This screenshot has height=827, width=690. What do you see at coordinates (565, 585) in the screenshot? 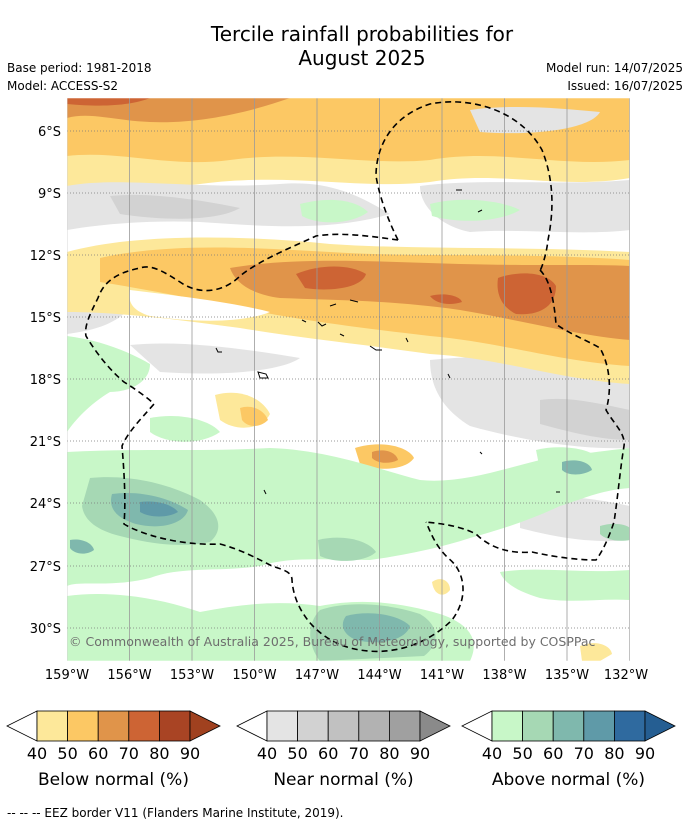
I see `above-normal-south-east` at bounding box center [565, 585].